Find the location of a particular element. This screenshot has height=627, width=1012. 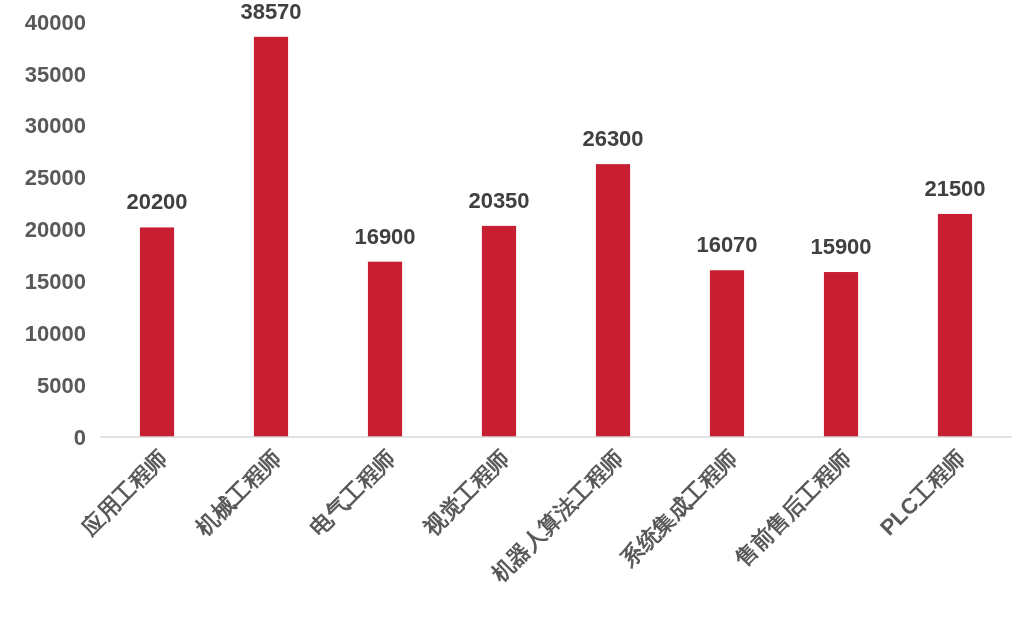

data-label: 16070 is located at coordinates (727, 245).